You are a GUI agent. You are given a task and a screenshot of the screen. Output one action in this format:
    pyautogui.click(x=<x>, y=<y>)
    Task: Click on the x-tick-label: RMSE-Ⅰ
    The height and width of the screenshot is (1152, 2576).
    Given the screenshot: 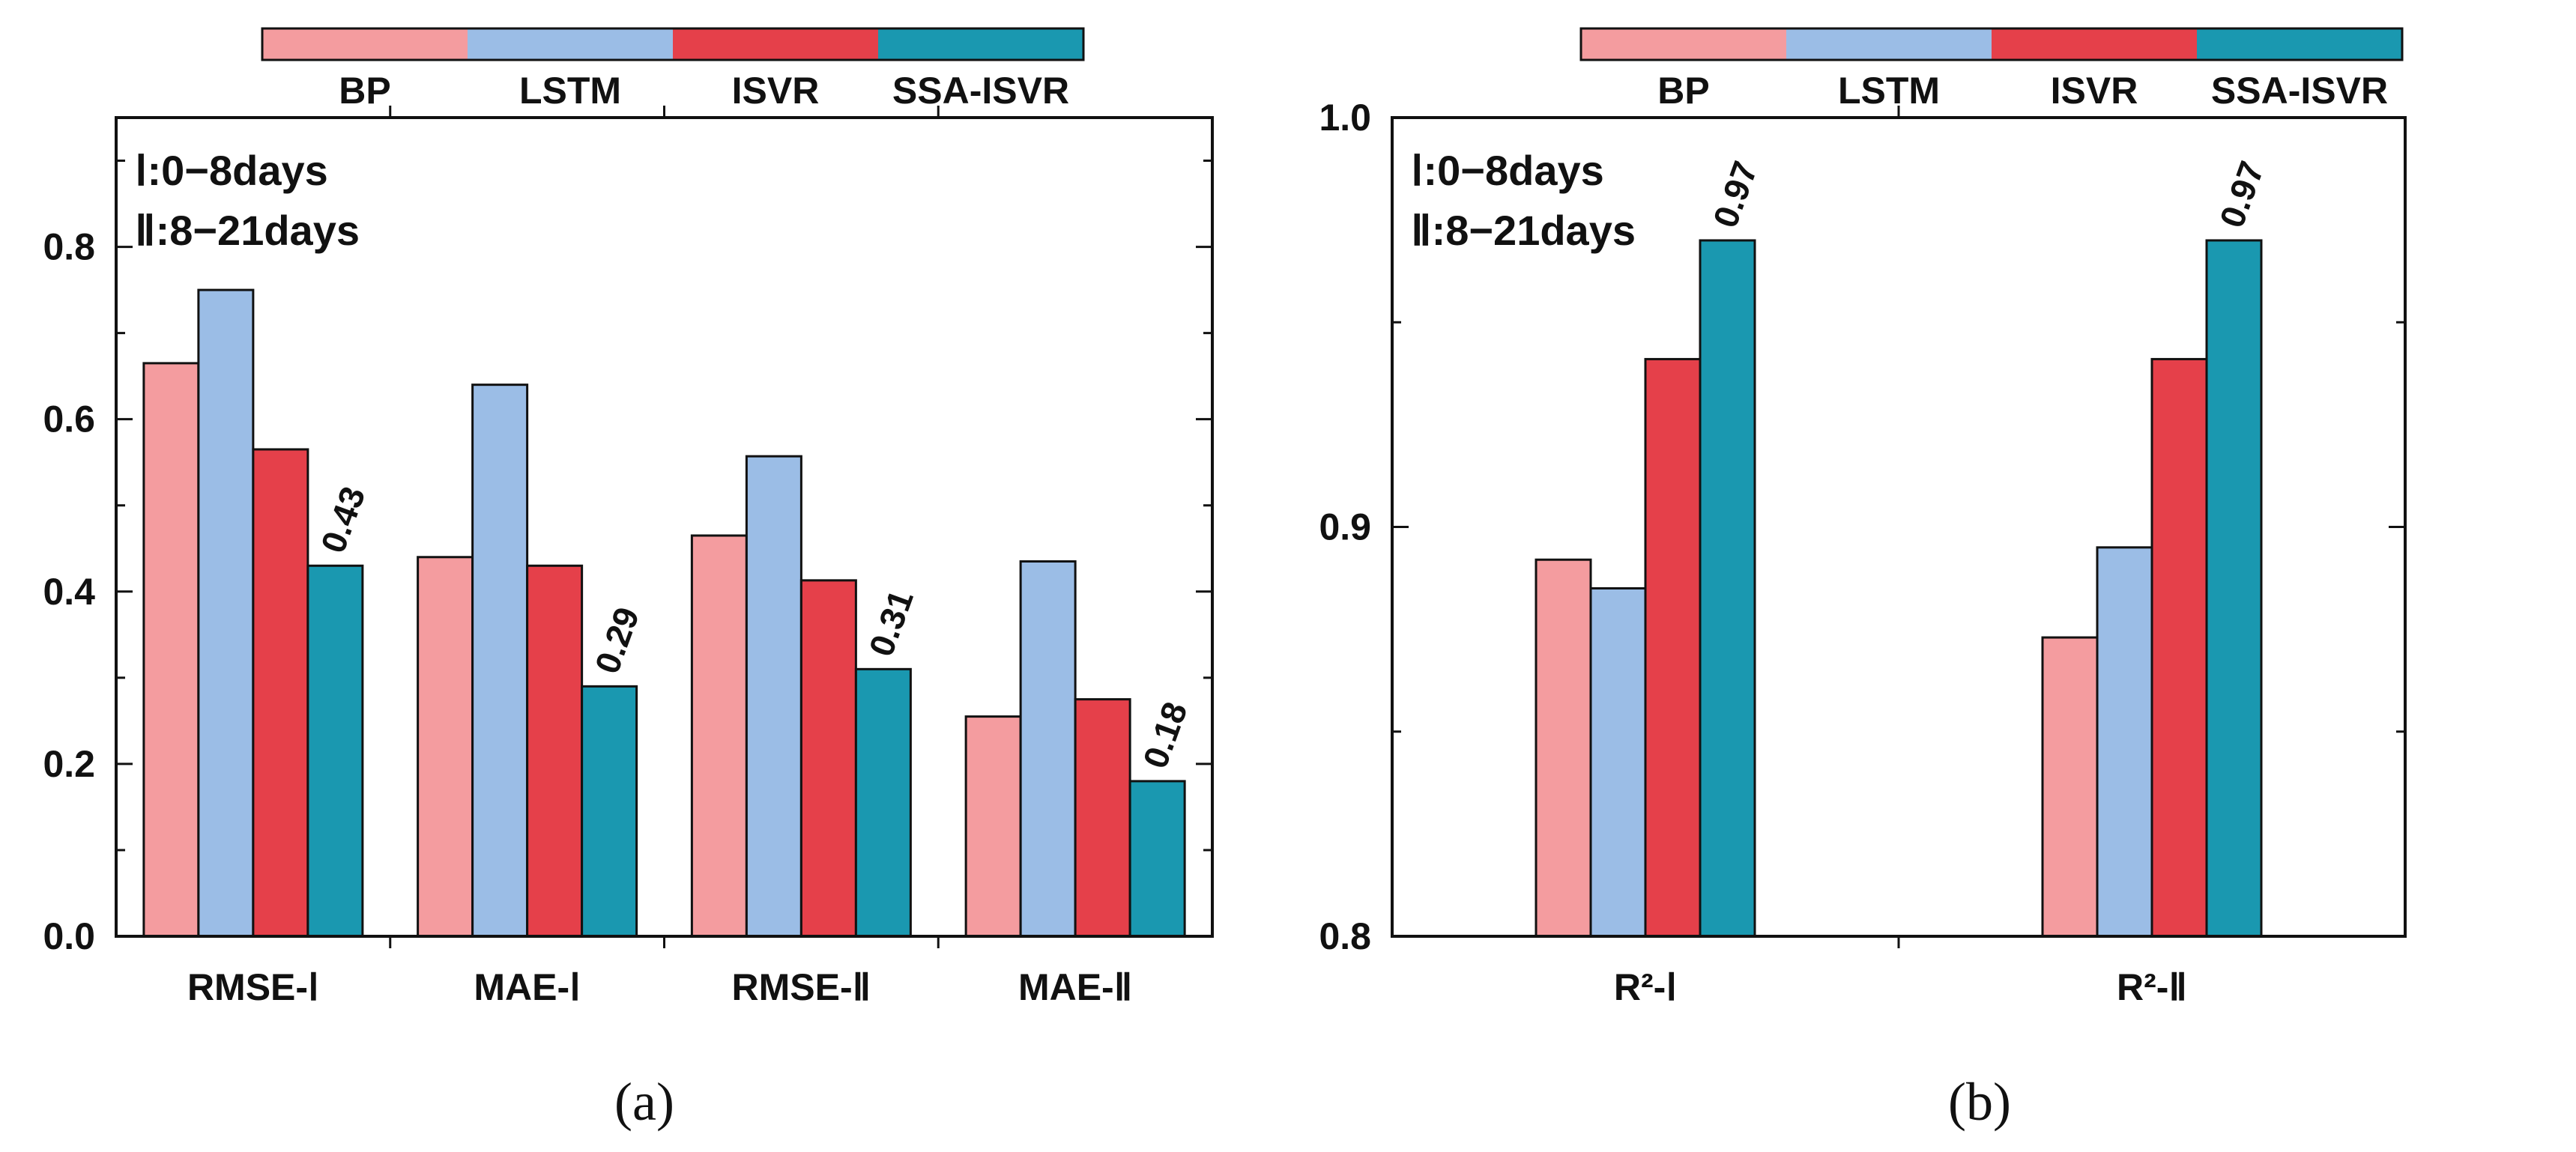 What is the action you would take?
    pyautogui.click(x=253, y=987)
    